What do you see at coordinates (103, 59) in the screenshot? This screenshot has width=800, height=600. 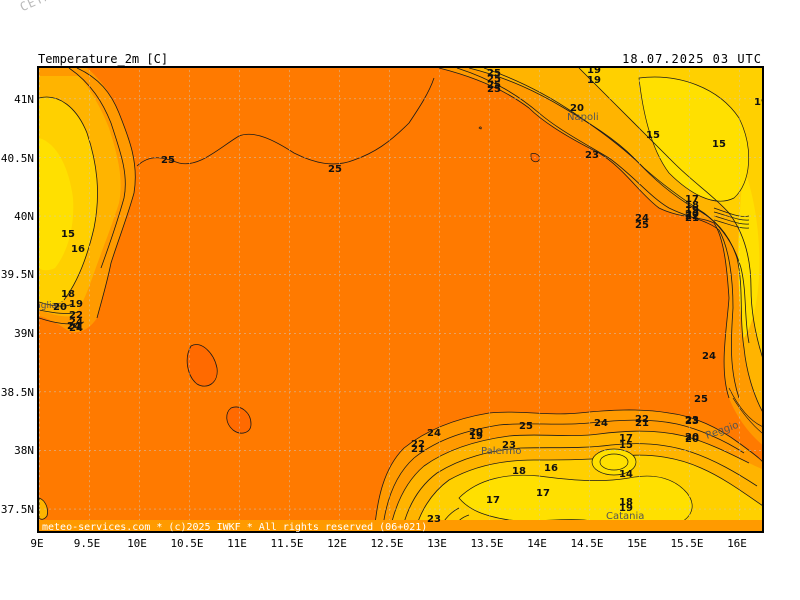 I see `map-title: Temperature_2m [C]` at bounding box center [103, 59].